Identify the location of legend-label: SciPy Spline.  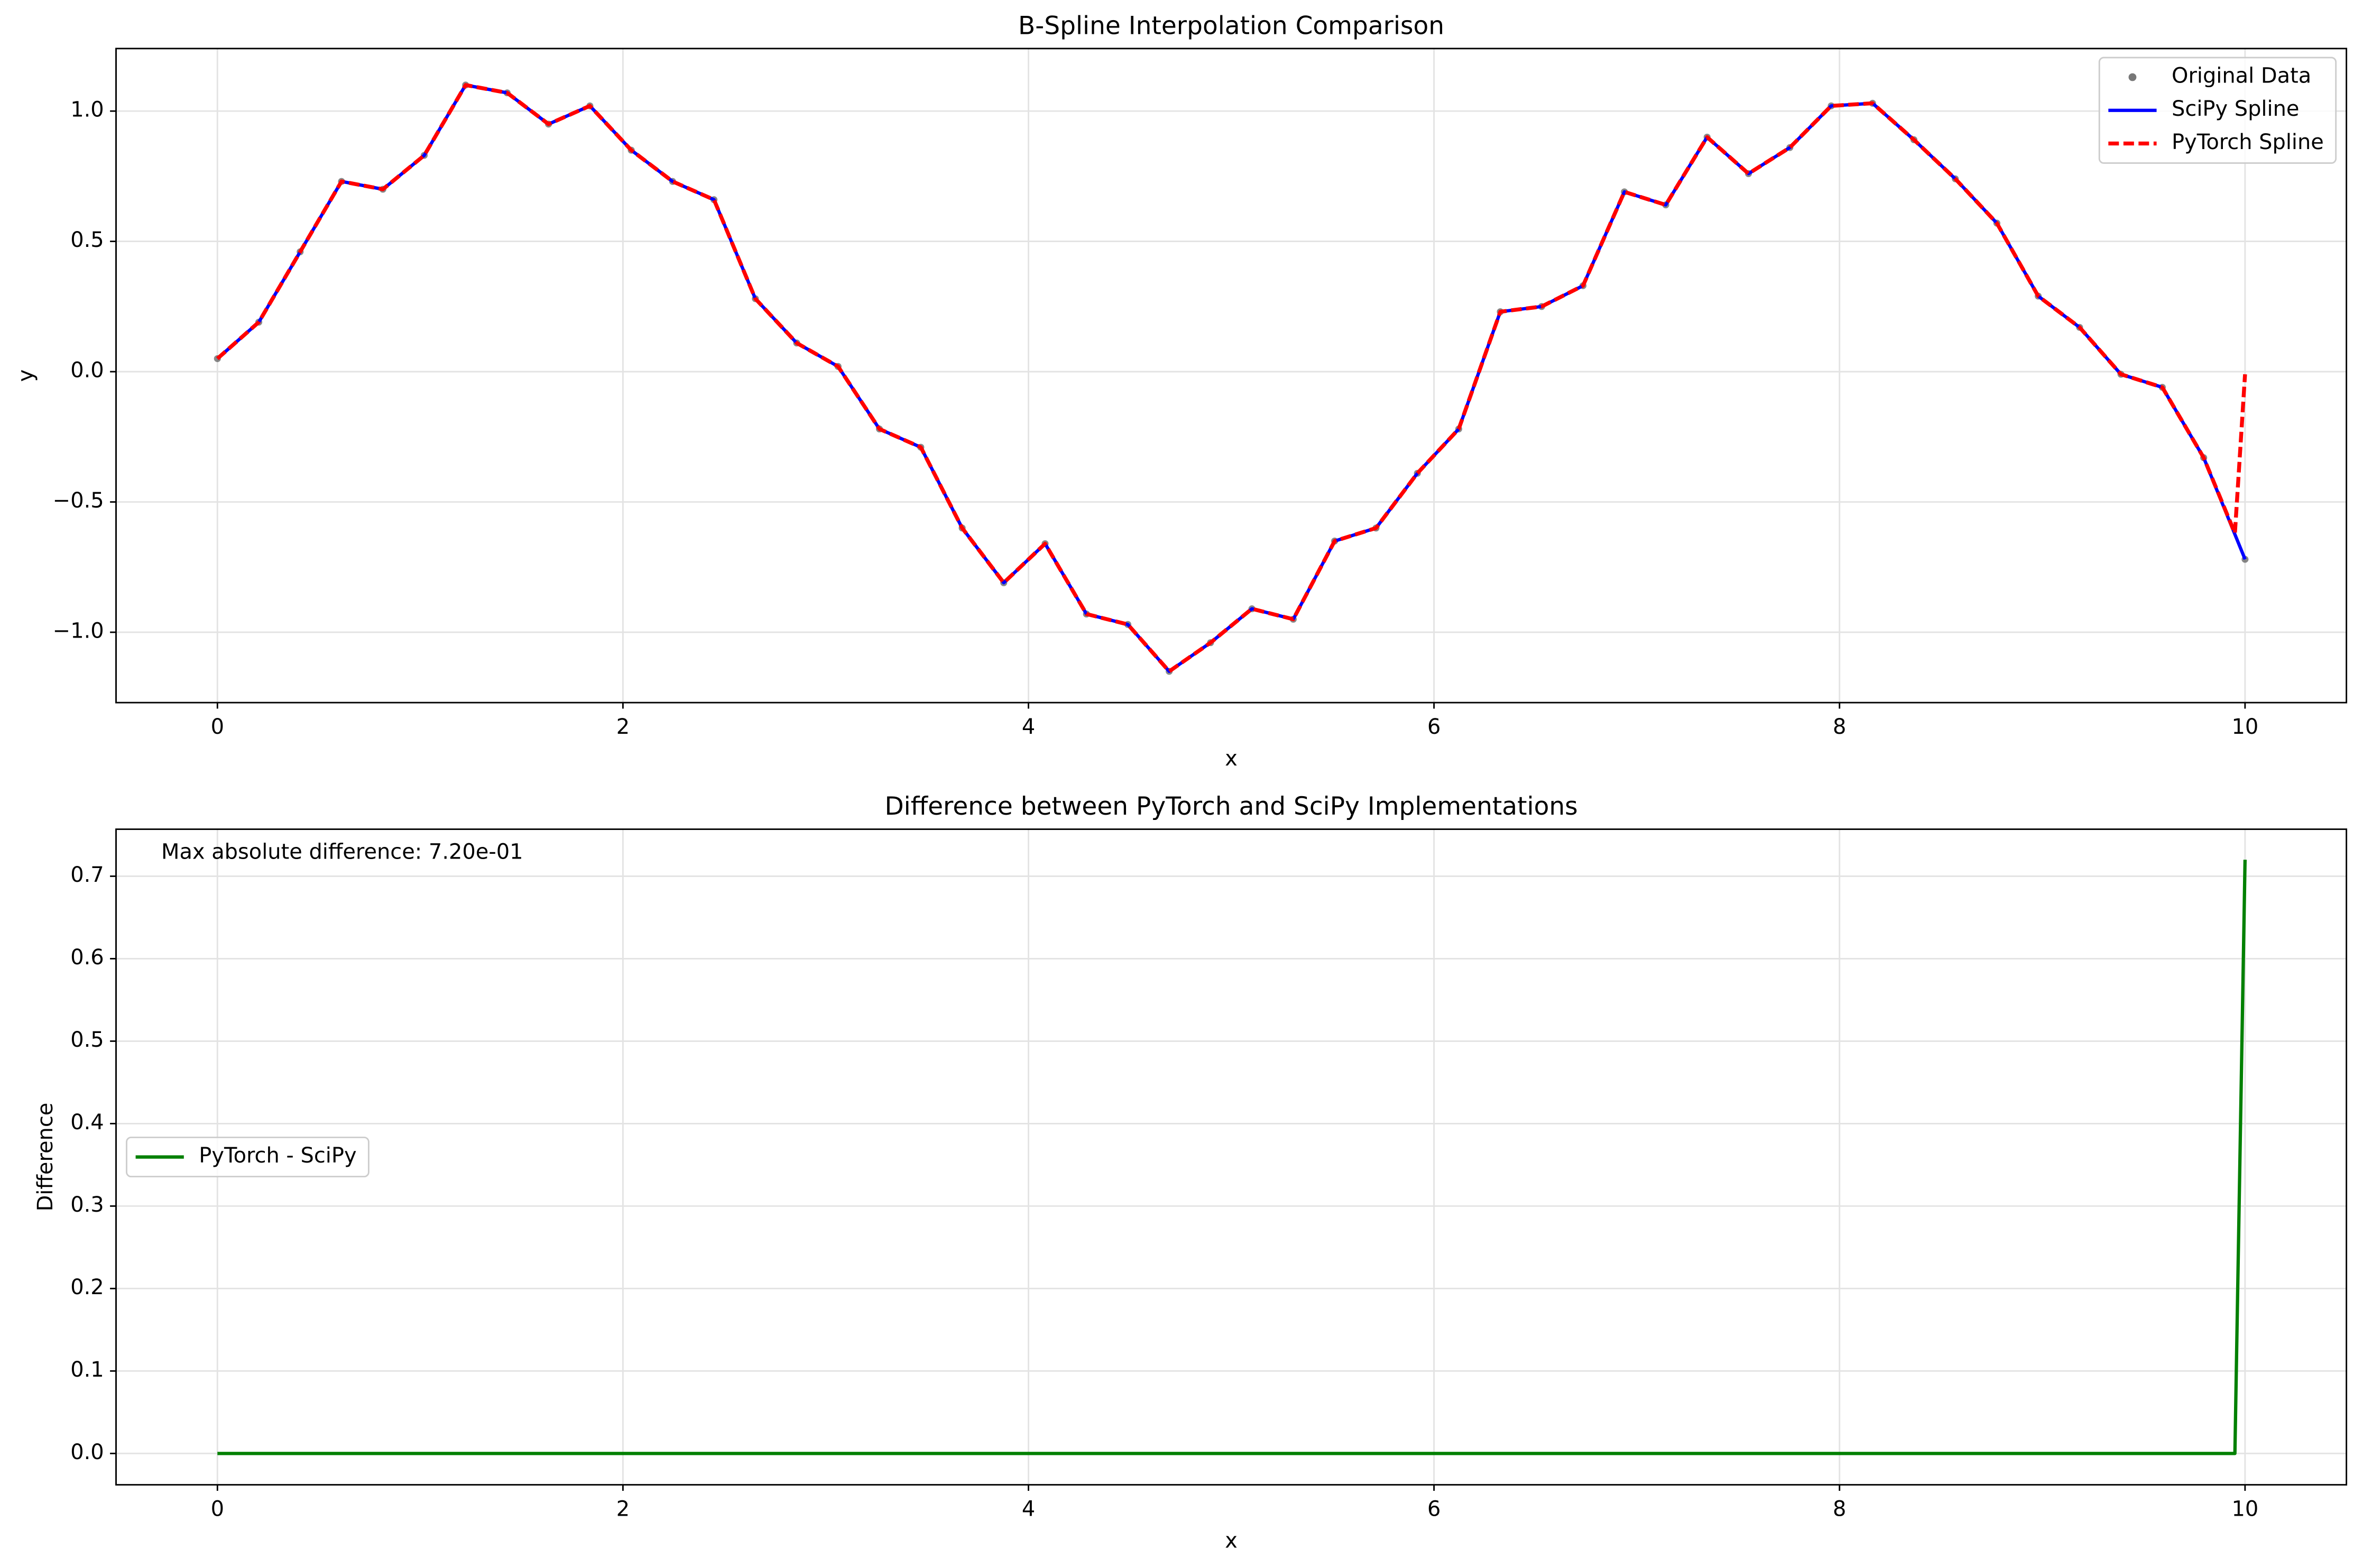
(2235, 109).